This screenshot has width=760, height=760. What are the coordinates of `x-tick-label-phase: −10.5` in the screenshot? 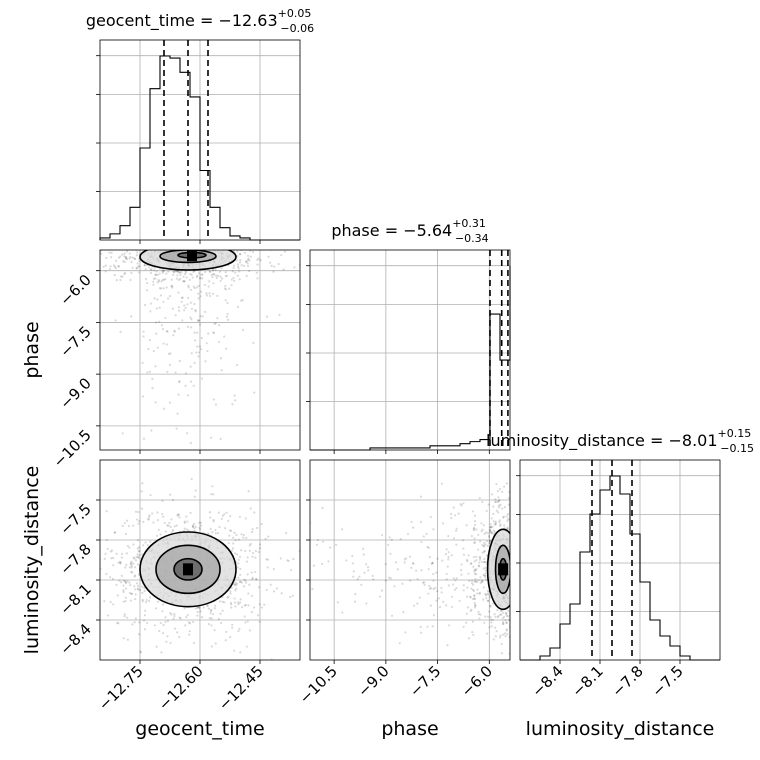 It's located at (318, 684).